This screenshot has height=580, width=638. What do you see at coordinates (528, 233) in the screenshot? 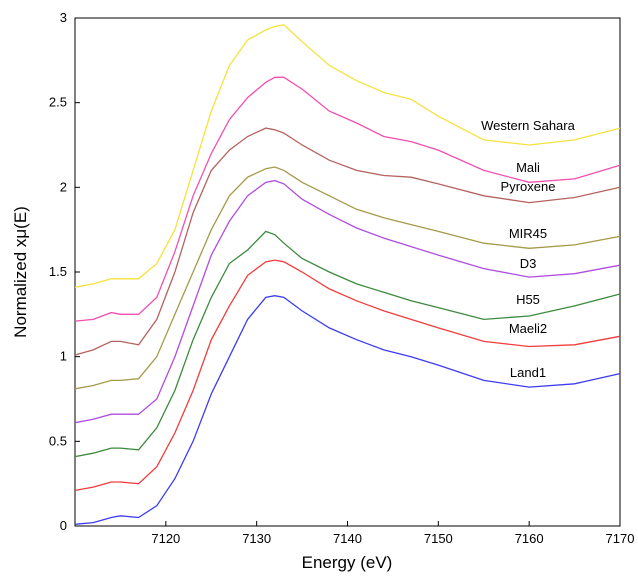
I see `series-label: MIR45` at bounding box center [528, 233].